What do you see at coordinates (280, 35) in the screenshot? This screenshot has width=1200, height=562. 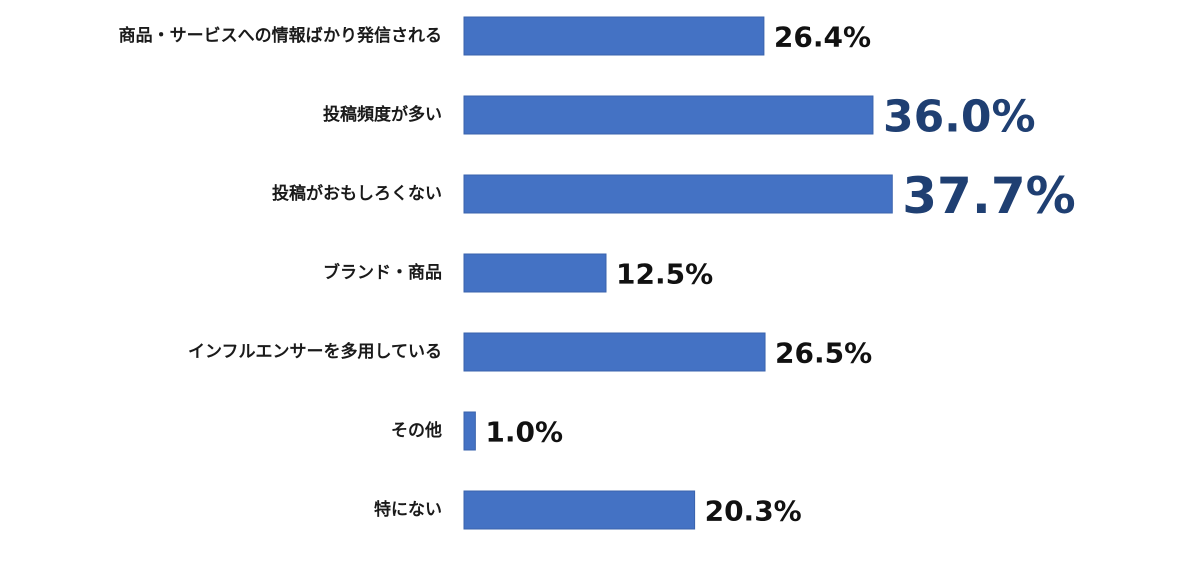 I see `category-label: 商品・サービスへの情報ばかり発信される` at bounding box center [280, 35].